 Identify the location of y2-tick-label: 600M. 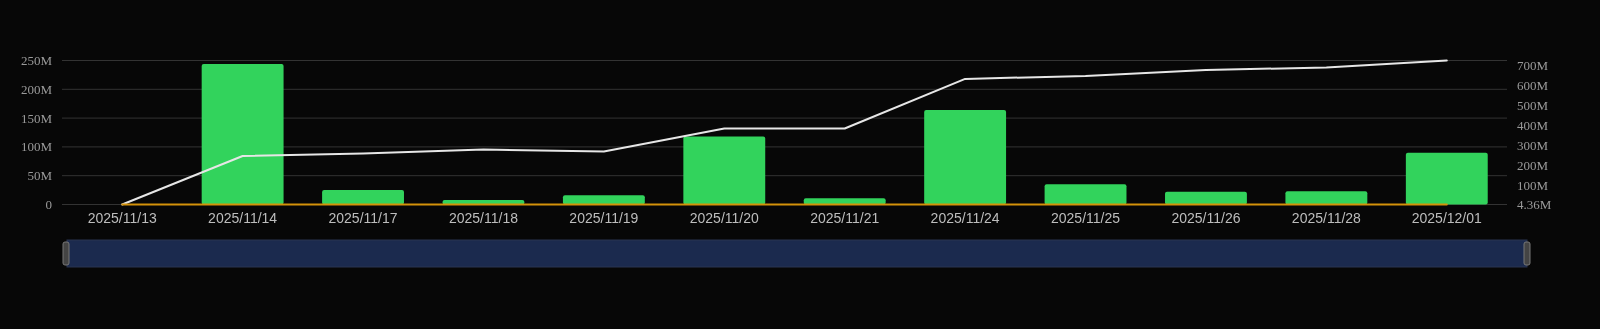
(1533, 85).